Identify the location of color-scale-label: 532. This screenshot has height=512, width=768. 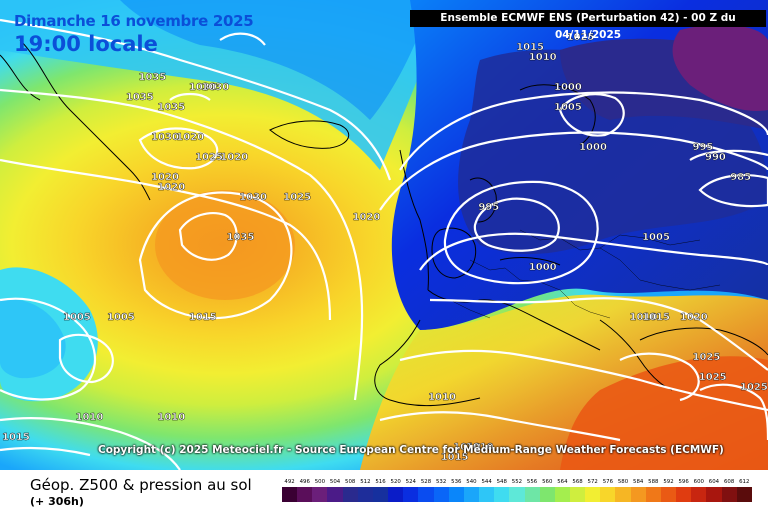
(441, 482).